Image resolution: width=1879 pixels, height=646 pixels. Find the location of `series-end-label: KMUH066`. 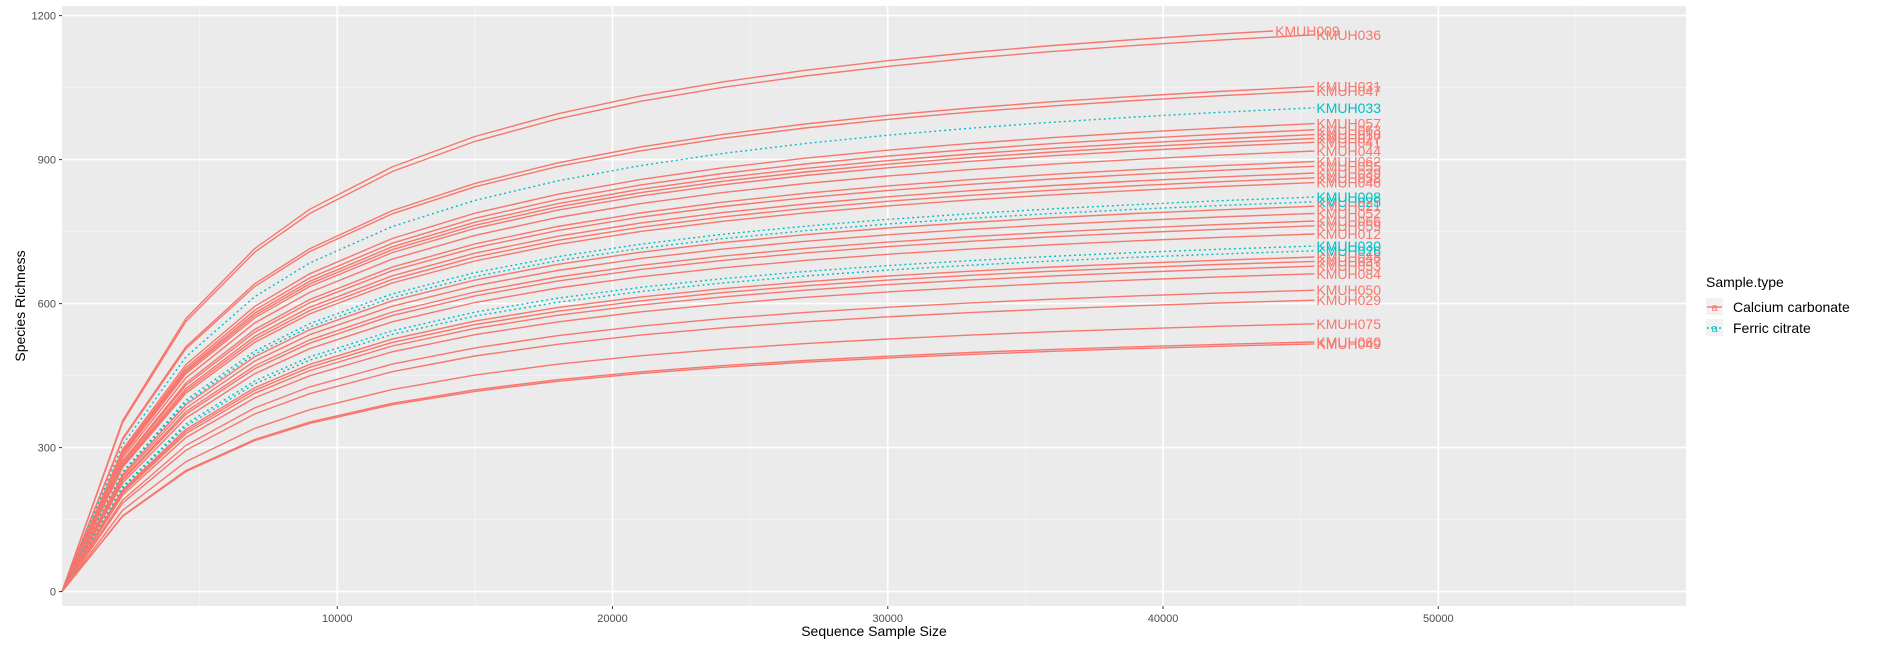

series-end-label: KMUH066 is located at coordinates (1348, 221).